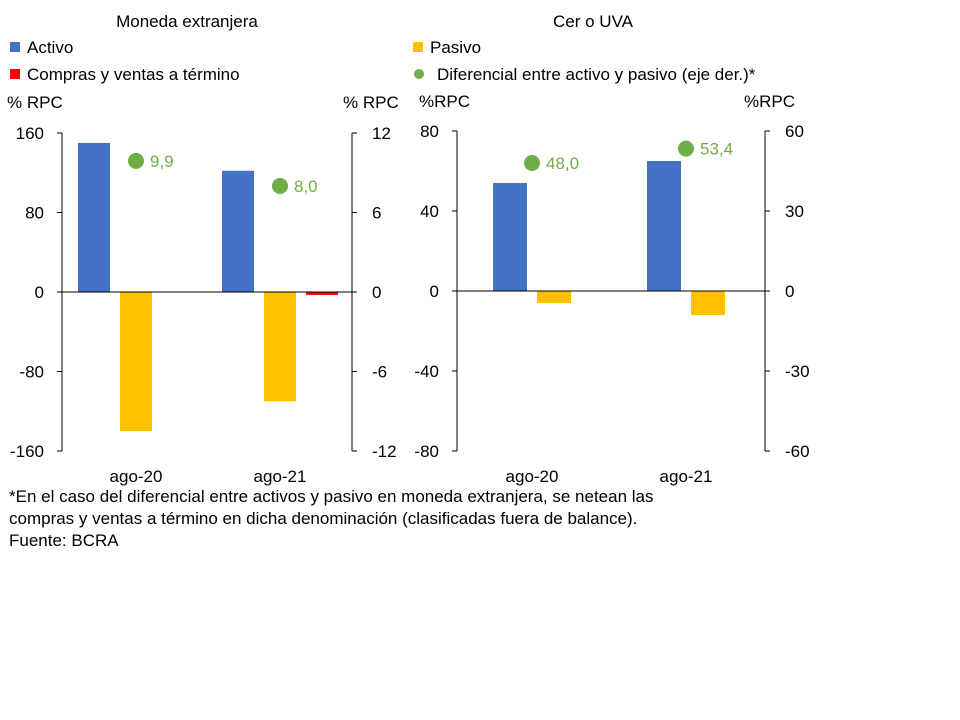  I want to click on y-axis-left-label: % RPC, so click(35, 102).